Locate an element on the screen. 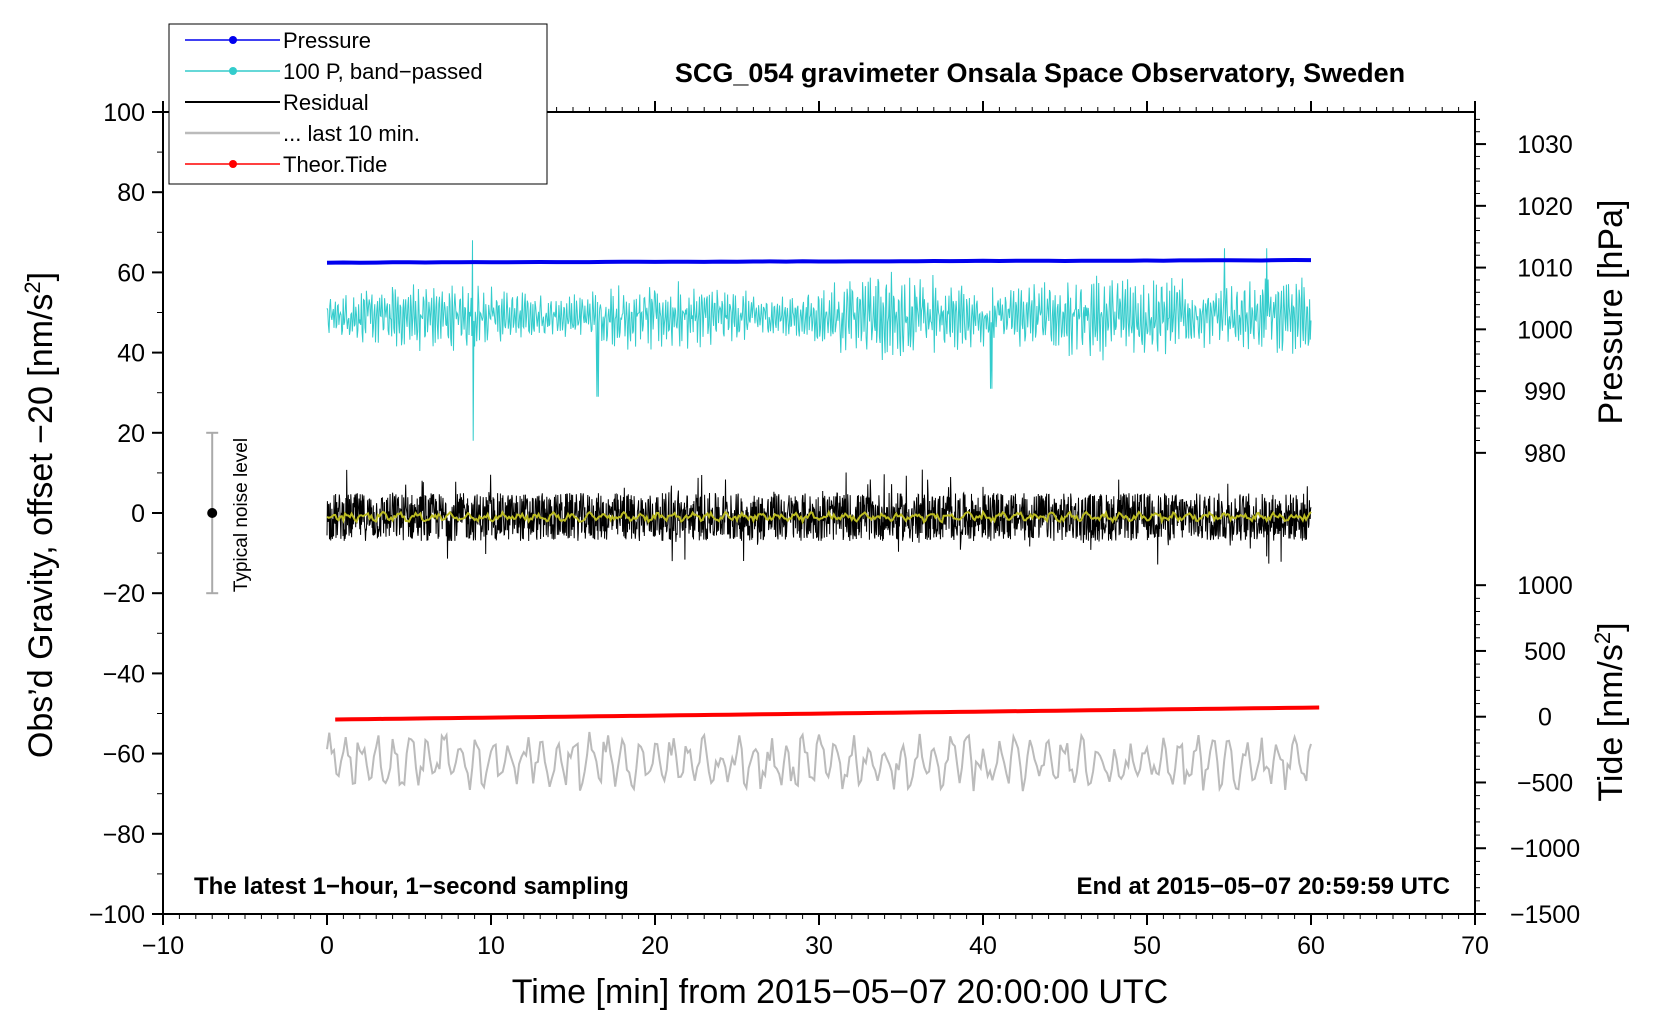  y-tick-label: 80 is located at coordinates (131, 193).